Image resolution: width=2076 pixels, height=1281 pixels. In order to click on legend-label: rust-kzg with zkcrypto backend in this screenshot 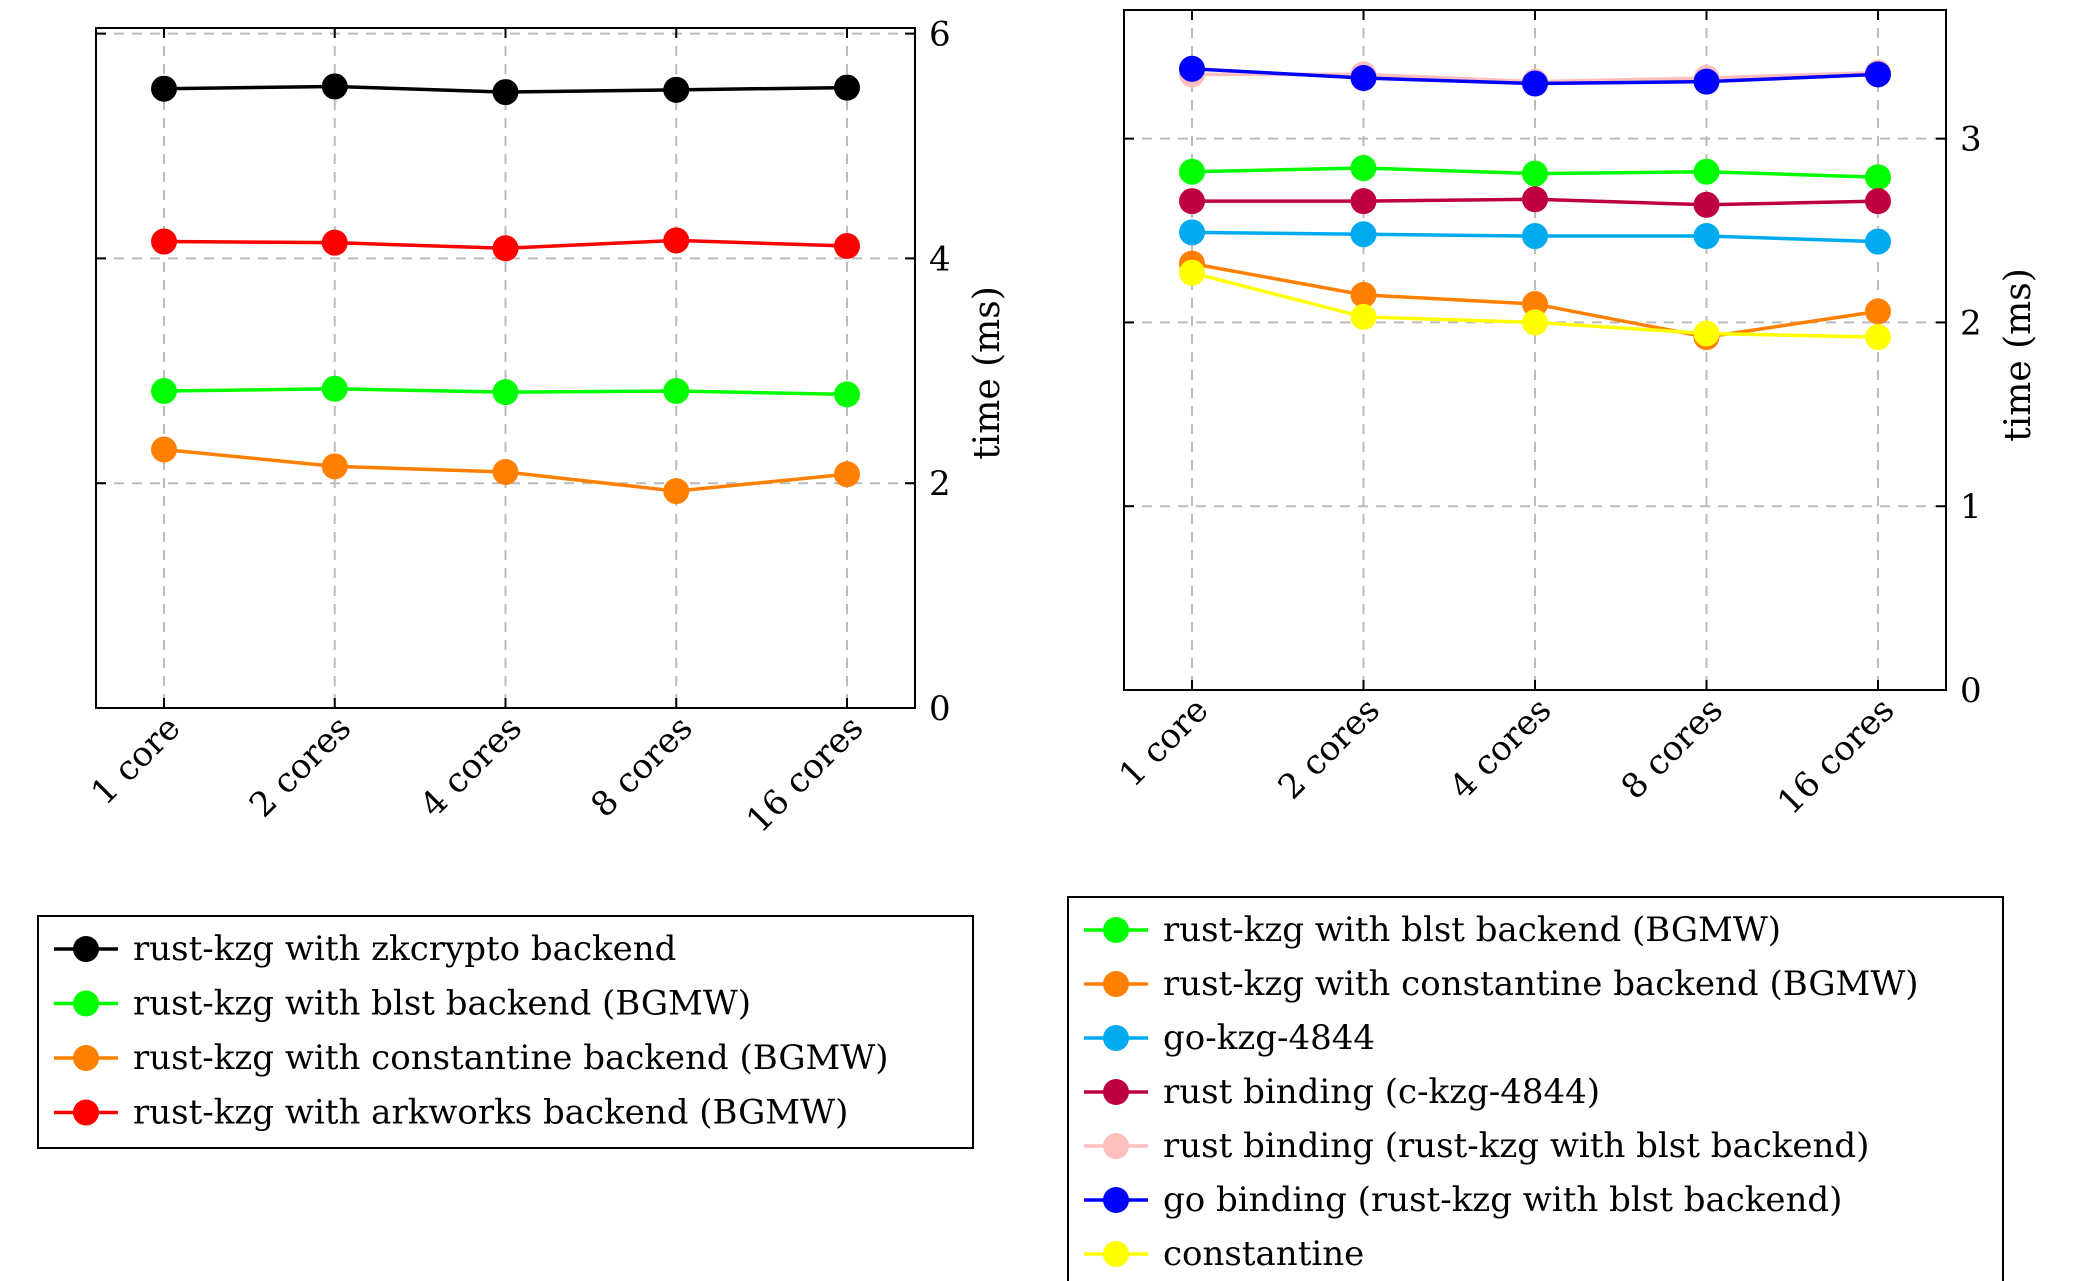, I will do `click(404, 949)`.